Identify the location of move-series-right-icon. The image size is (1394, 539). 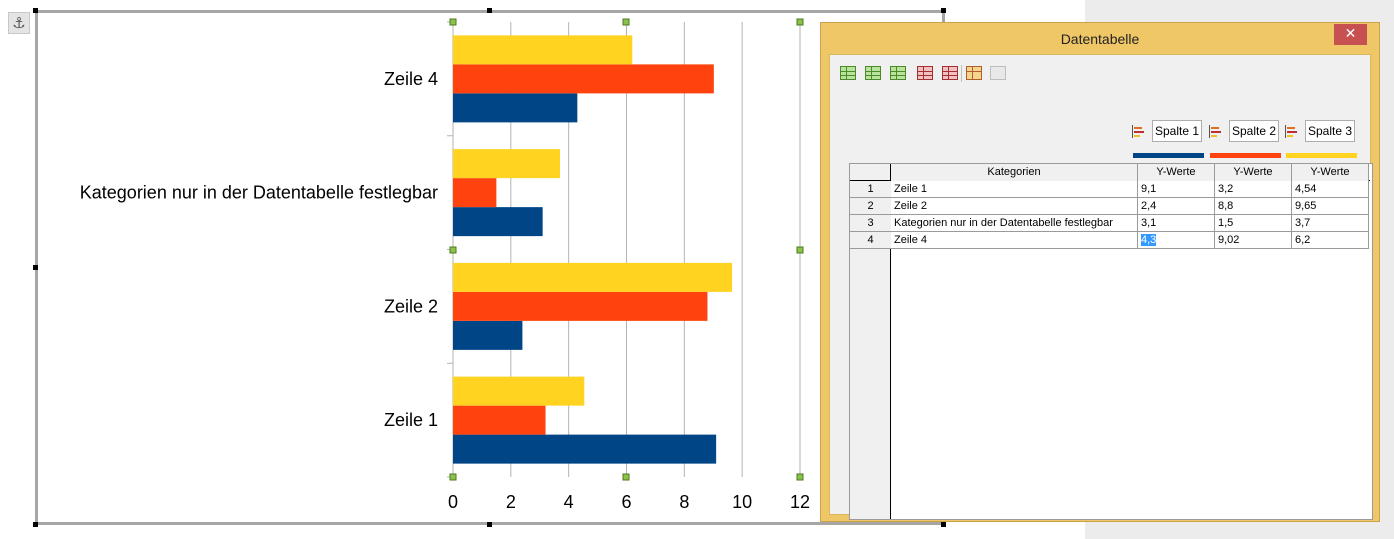
(974, 73).